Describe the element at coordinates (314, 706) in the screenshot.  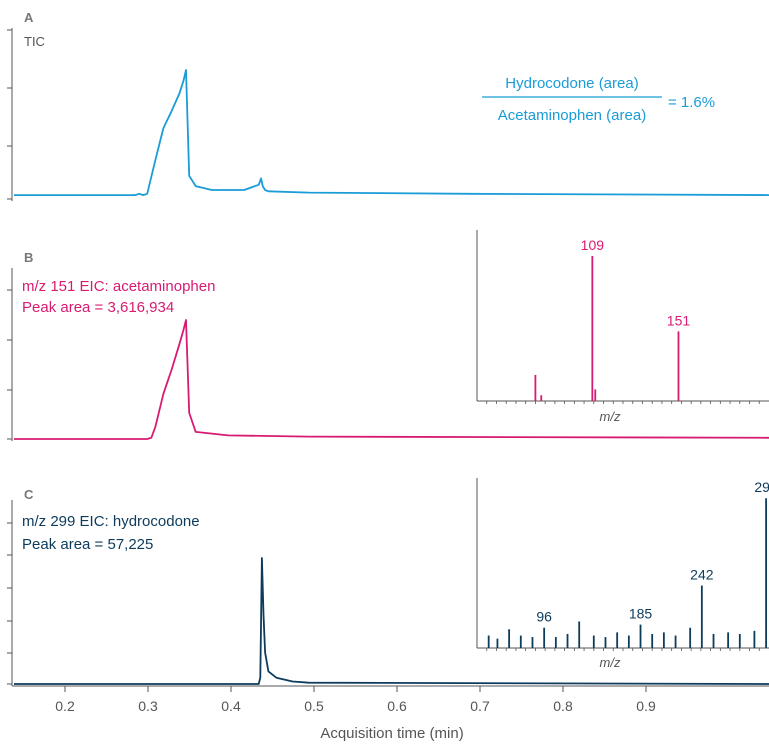
I see `x-axis-tick-label: 0.5` at that location.